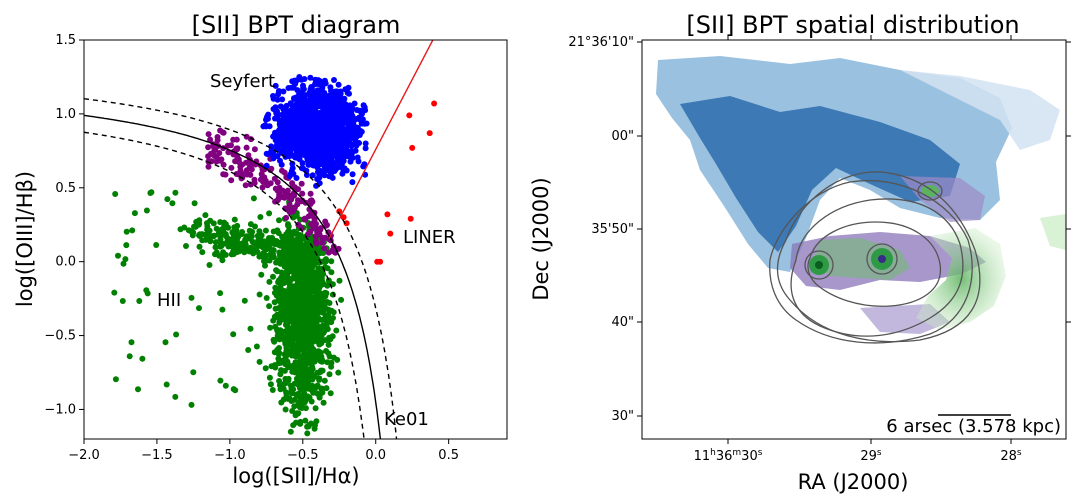  What do you see at coordinates (429, 237) in the screenshot?
I see `region-label-liner: LINER` at bounding box center [429, 237].